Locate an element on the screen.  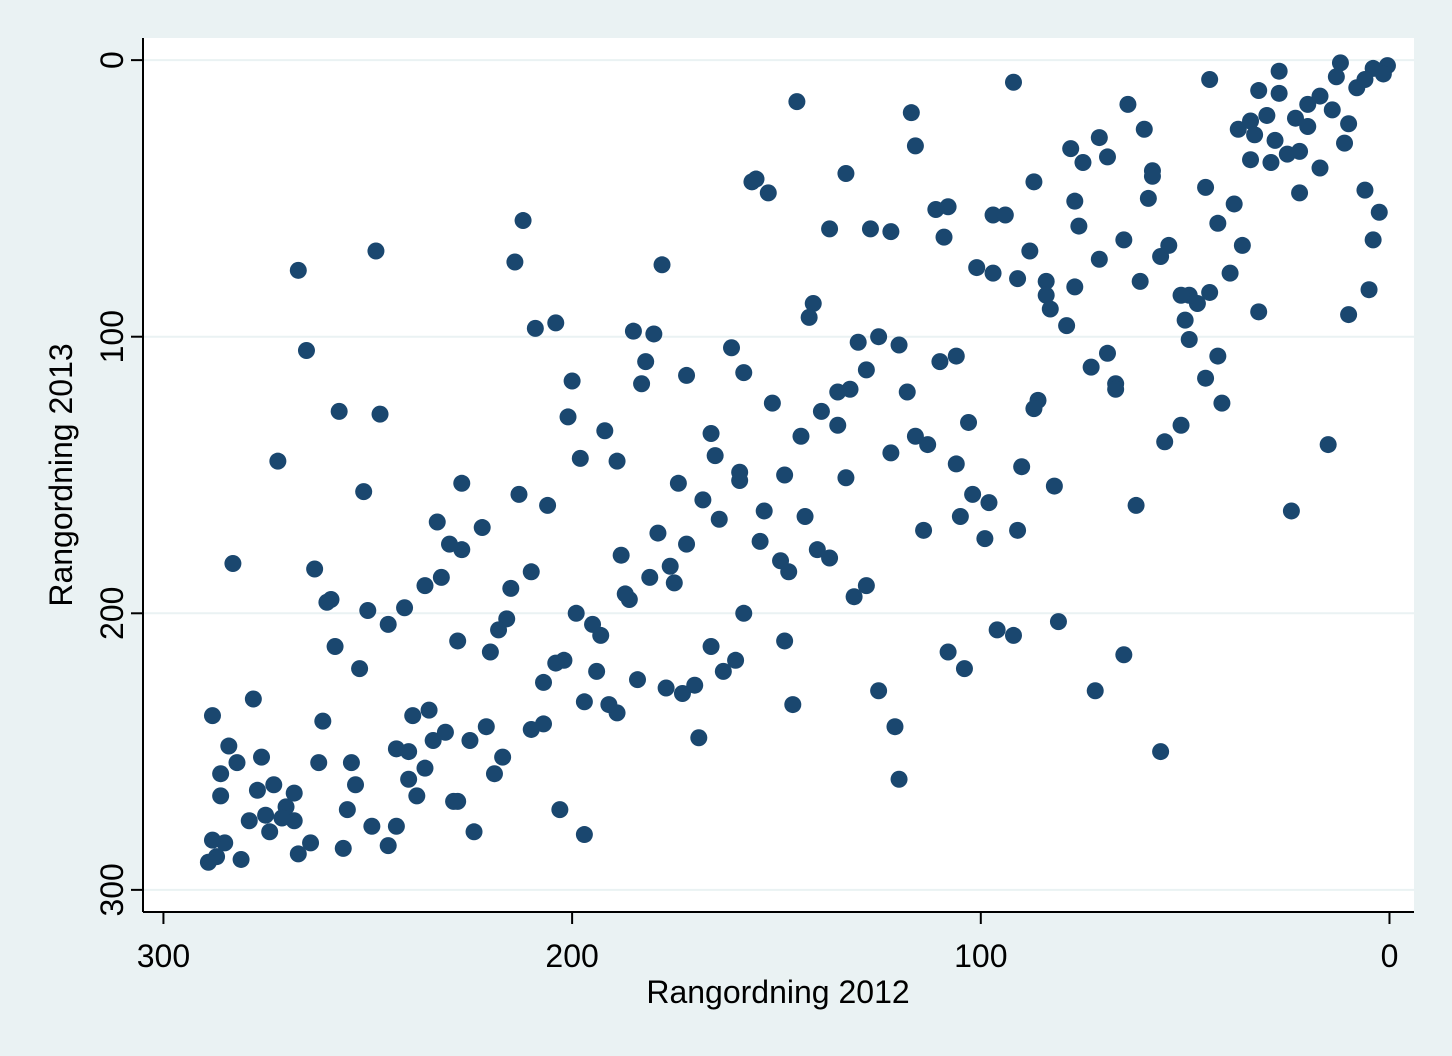
x-tick-label: 200 is located at coordinates (571, 956).